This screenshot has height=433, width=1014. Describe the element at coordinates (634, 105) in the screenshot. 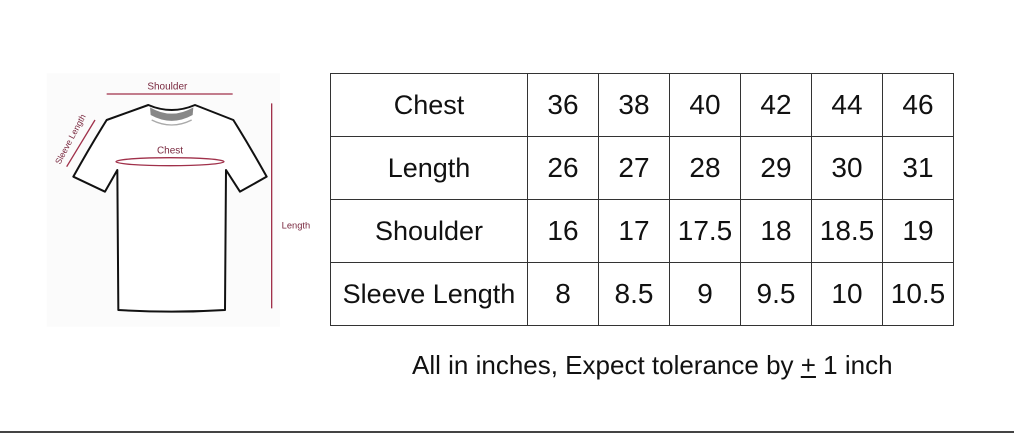

I see `size-value: 38` at that location.